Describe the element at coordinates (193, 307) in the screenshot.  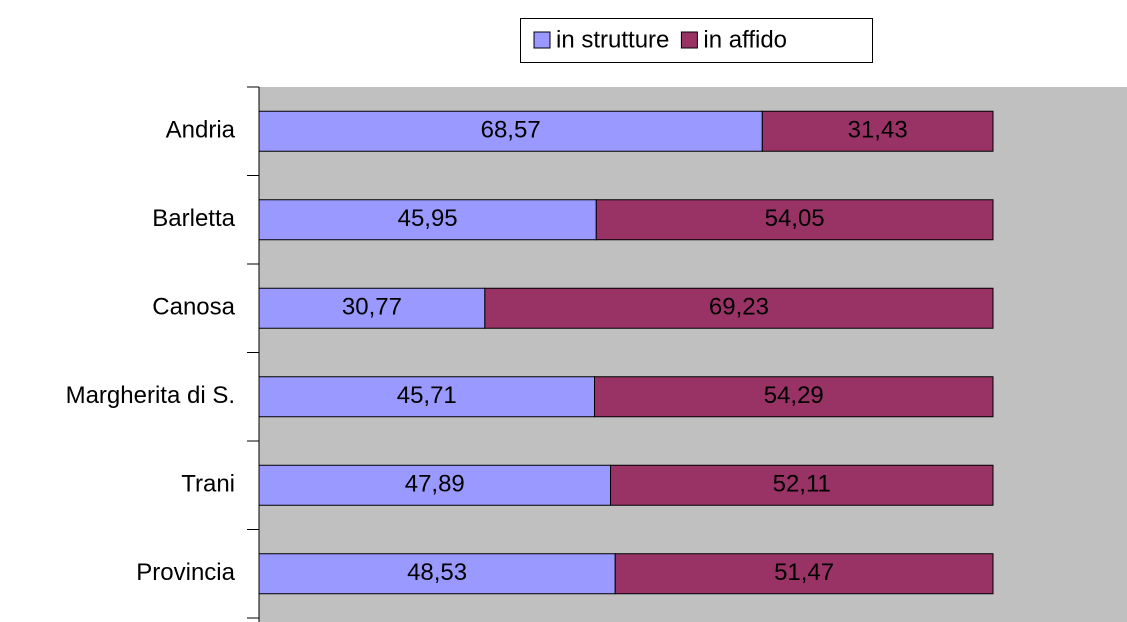
I see `y-tick-label: Canosa` at that location.